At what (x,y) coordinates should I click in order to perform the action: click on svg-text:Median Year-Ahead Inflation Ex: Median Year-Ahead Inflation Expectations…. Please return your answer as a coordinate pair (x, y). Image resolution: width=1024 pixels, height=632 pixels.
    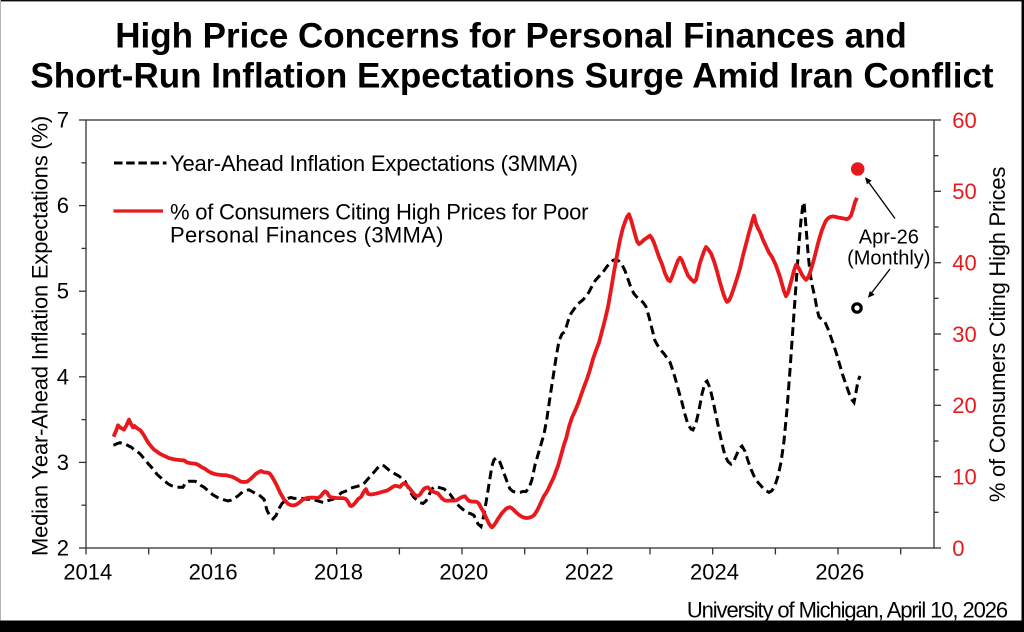
    Looking at the image, I should click on (40, 336).